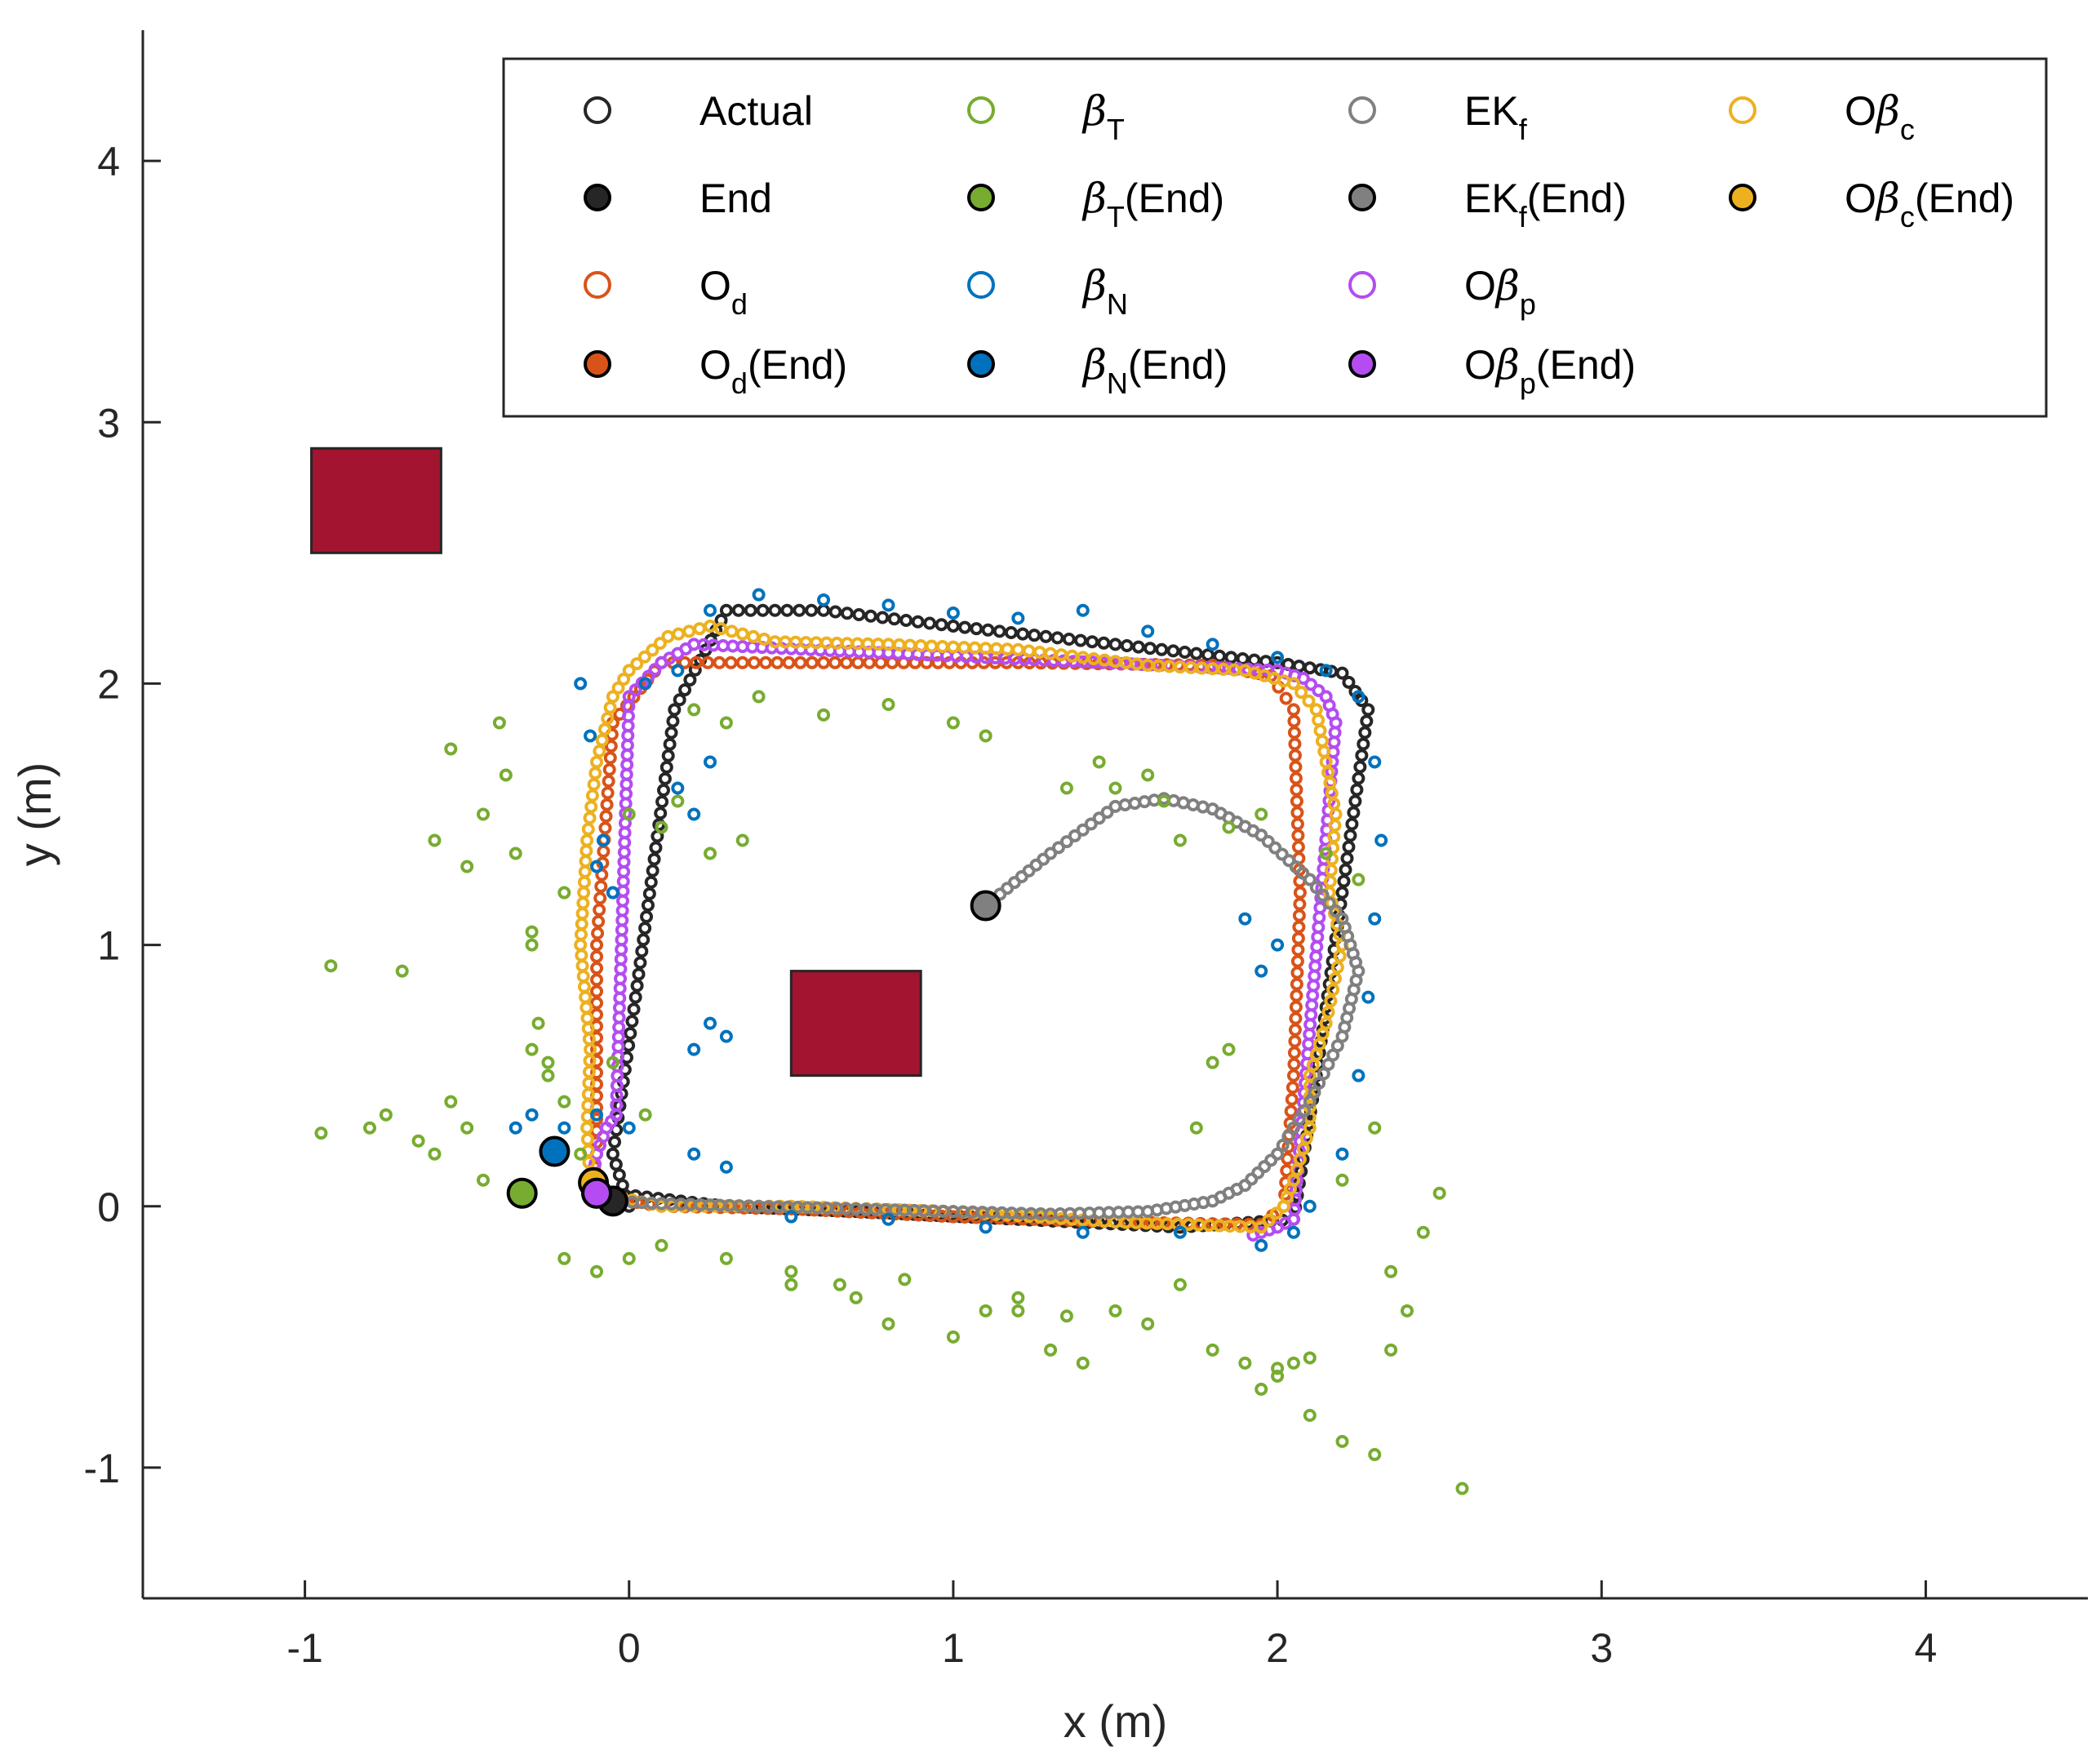  I want to click on legend-label: EKf, so click(1496, 117).